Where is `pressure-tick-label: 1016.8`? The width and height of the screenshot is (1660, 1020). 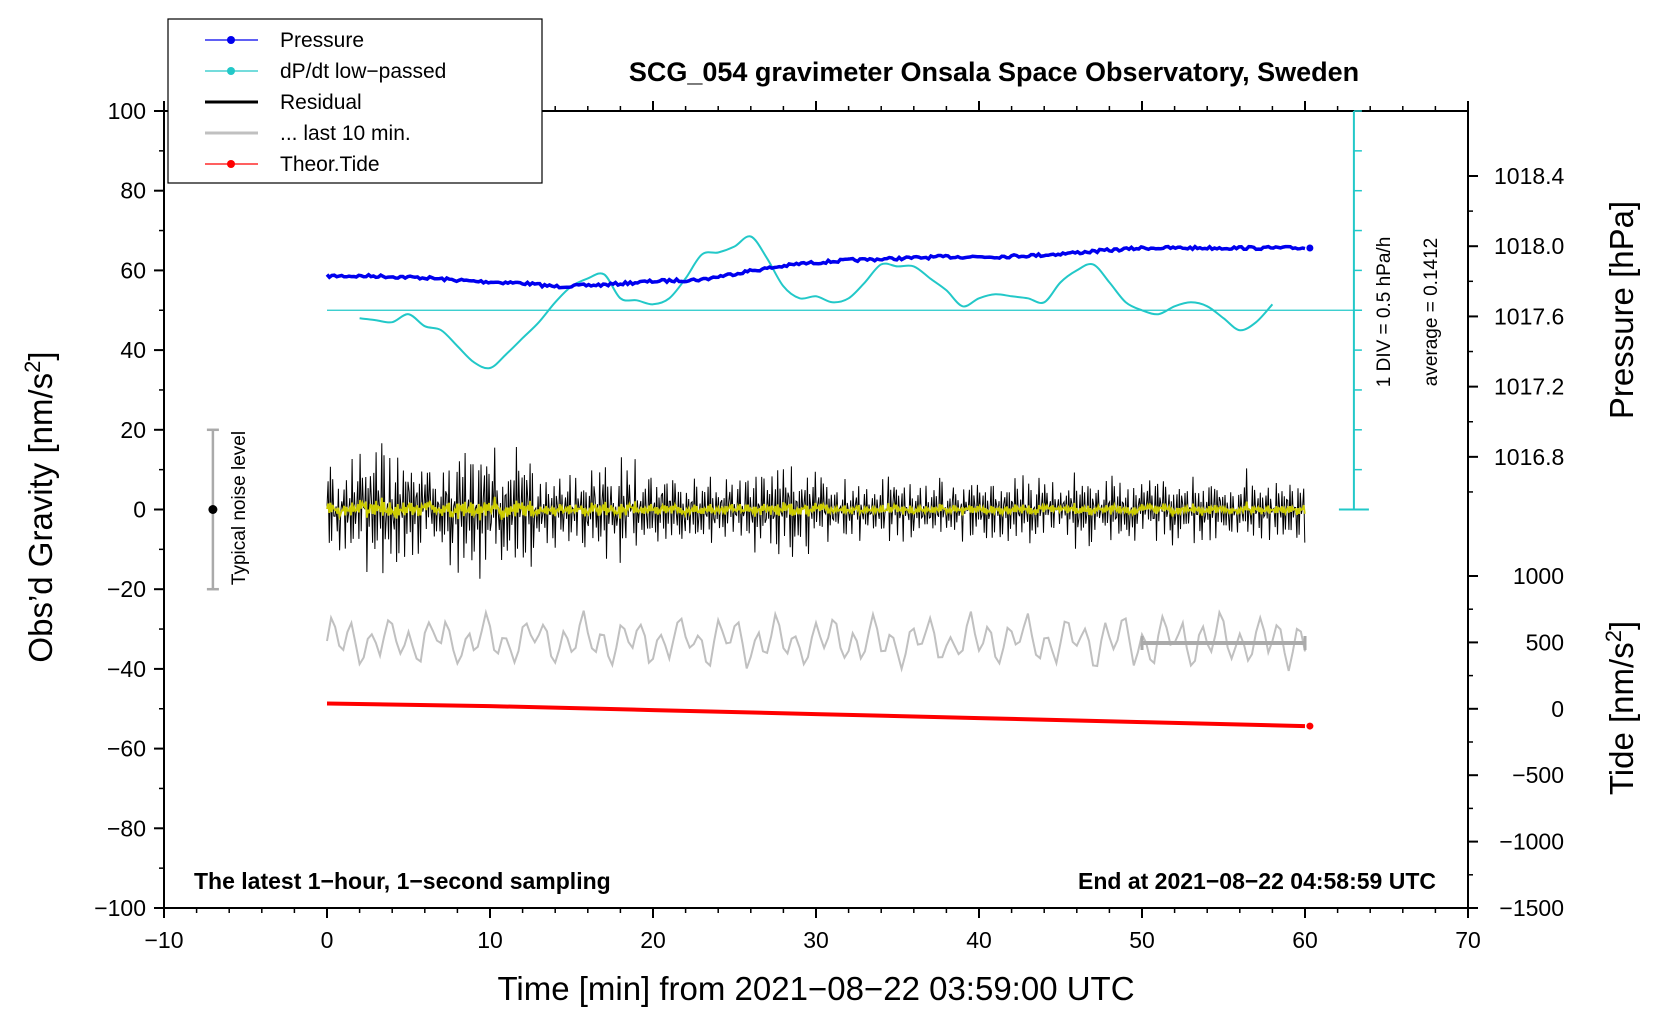 pressure-tick-label: 1016.8 is located at coordinates (1529, 457).